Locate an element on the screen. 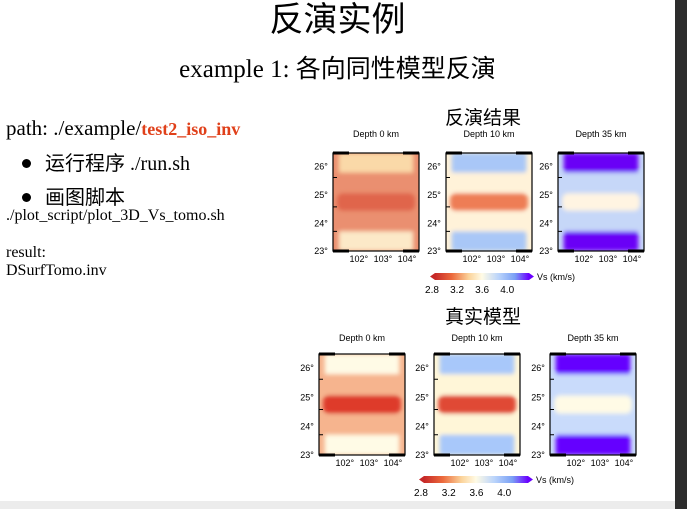 The width and height of the screenshot is (687, 509). panel-title: Depth 10 km is located at coordinates (476, 338).